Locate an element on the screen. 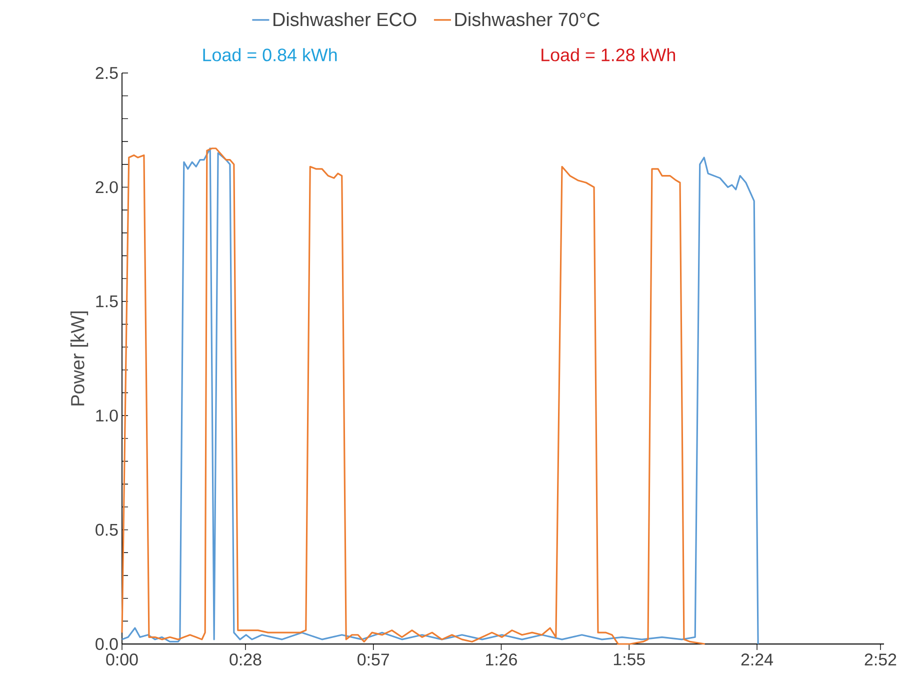 This screenshot has width=908, height=688. x-tick-label: 1:26 is located at coordinates (501, 660).